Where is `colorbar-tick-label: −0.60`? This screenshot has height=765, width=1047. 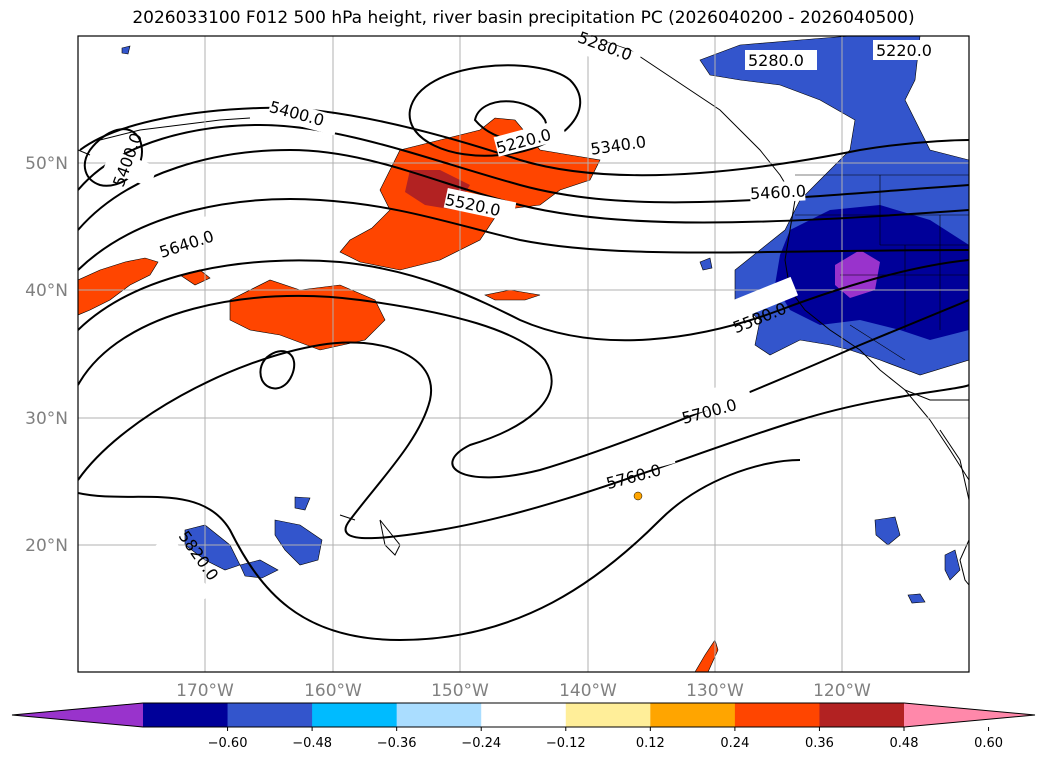
colorbar-tick-label: −0.60 is located at coordinates (228, 743).